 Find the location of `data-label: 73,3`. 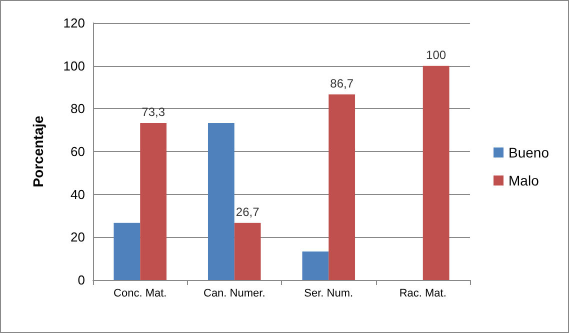

data-label: 73,3 is located at coordinates (154, 112).